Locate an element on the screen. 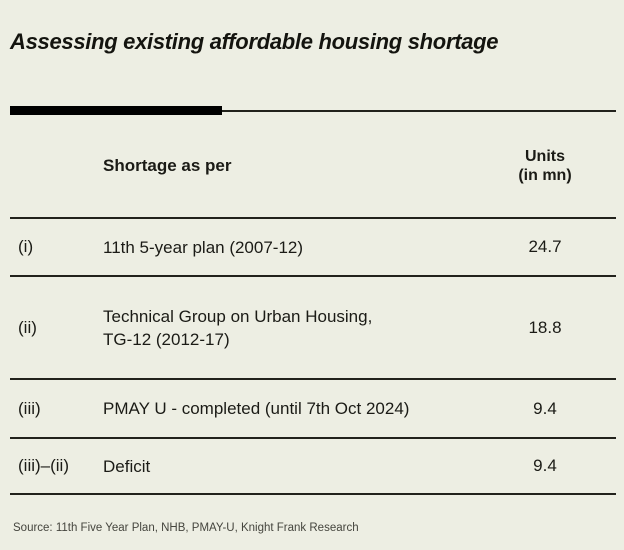 This screenshot has height=550, width=624. header-units: Units (in mn) is located at coordinates (545, 166).